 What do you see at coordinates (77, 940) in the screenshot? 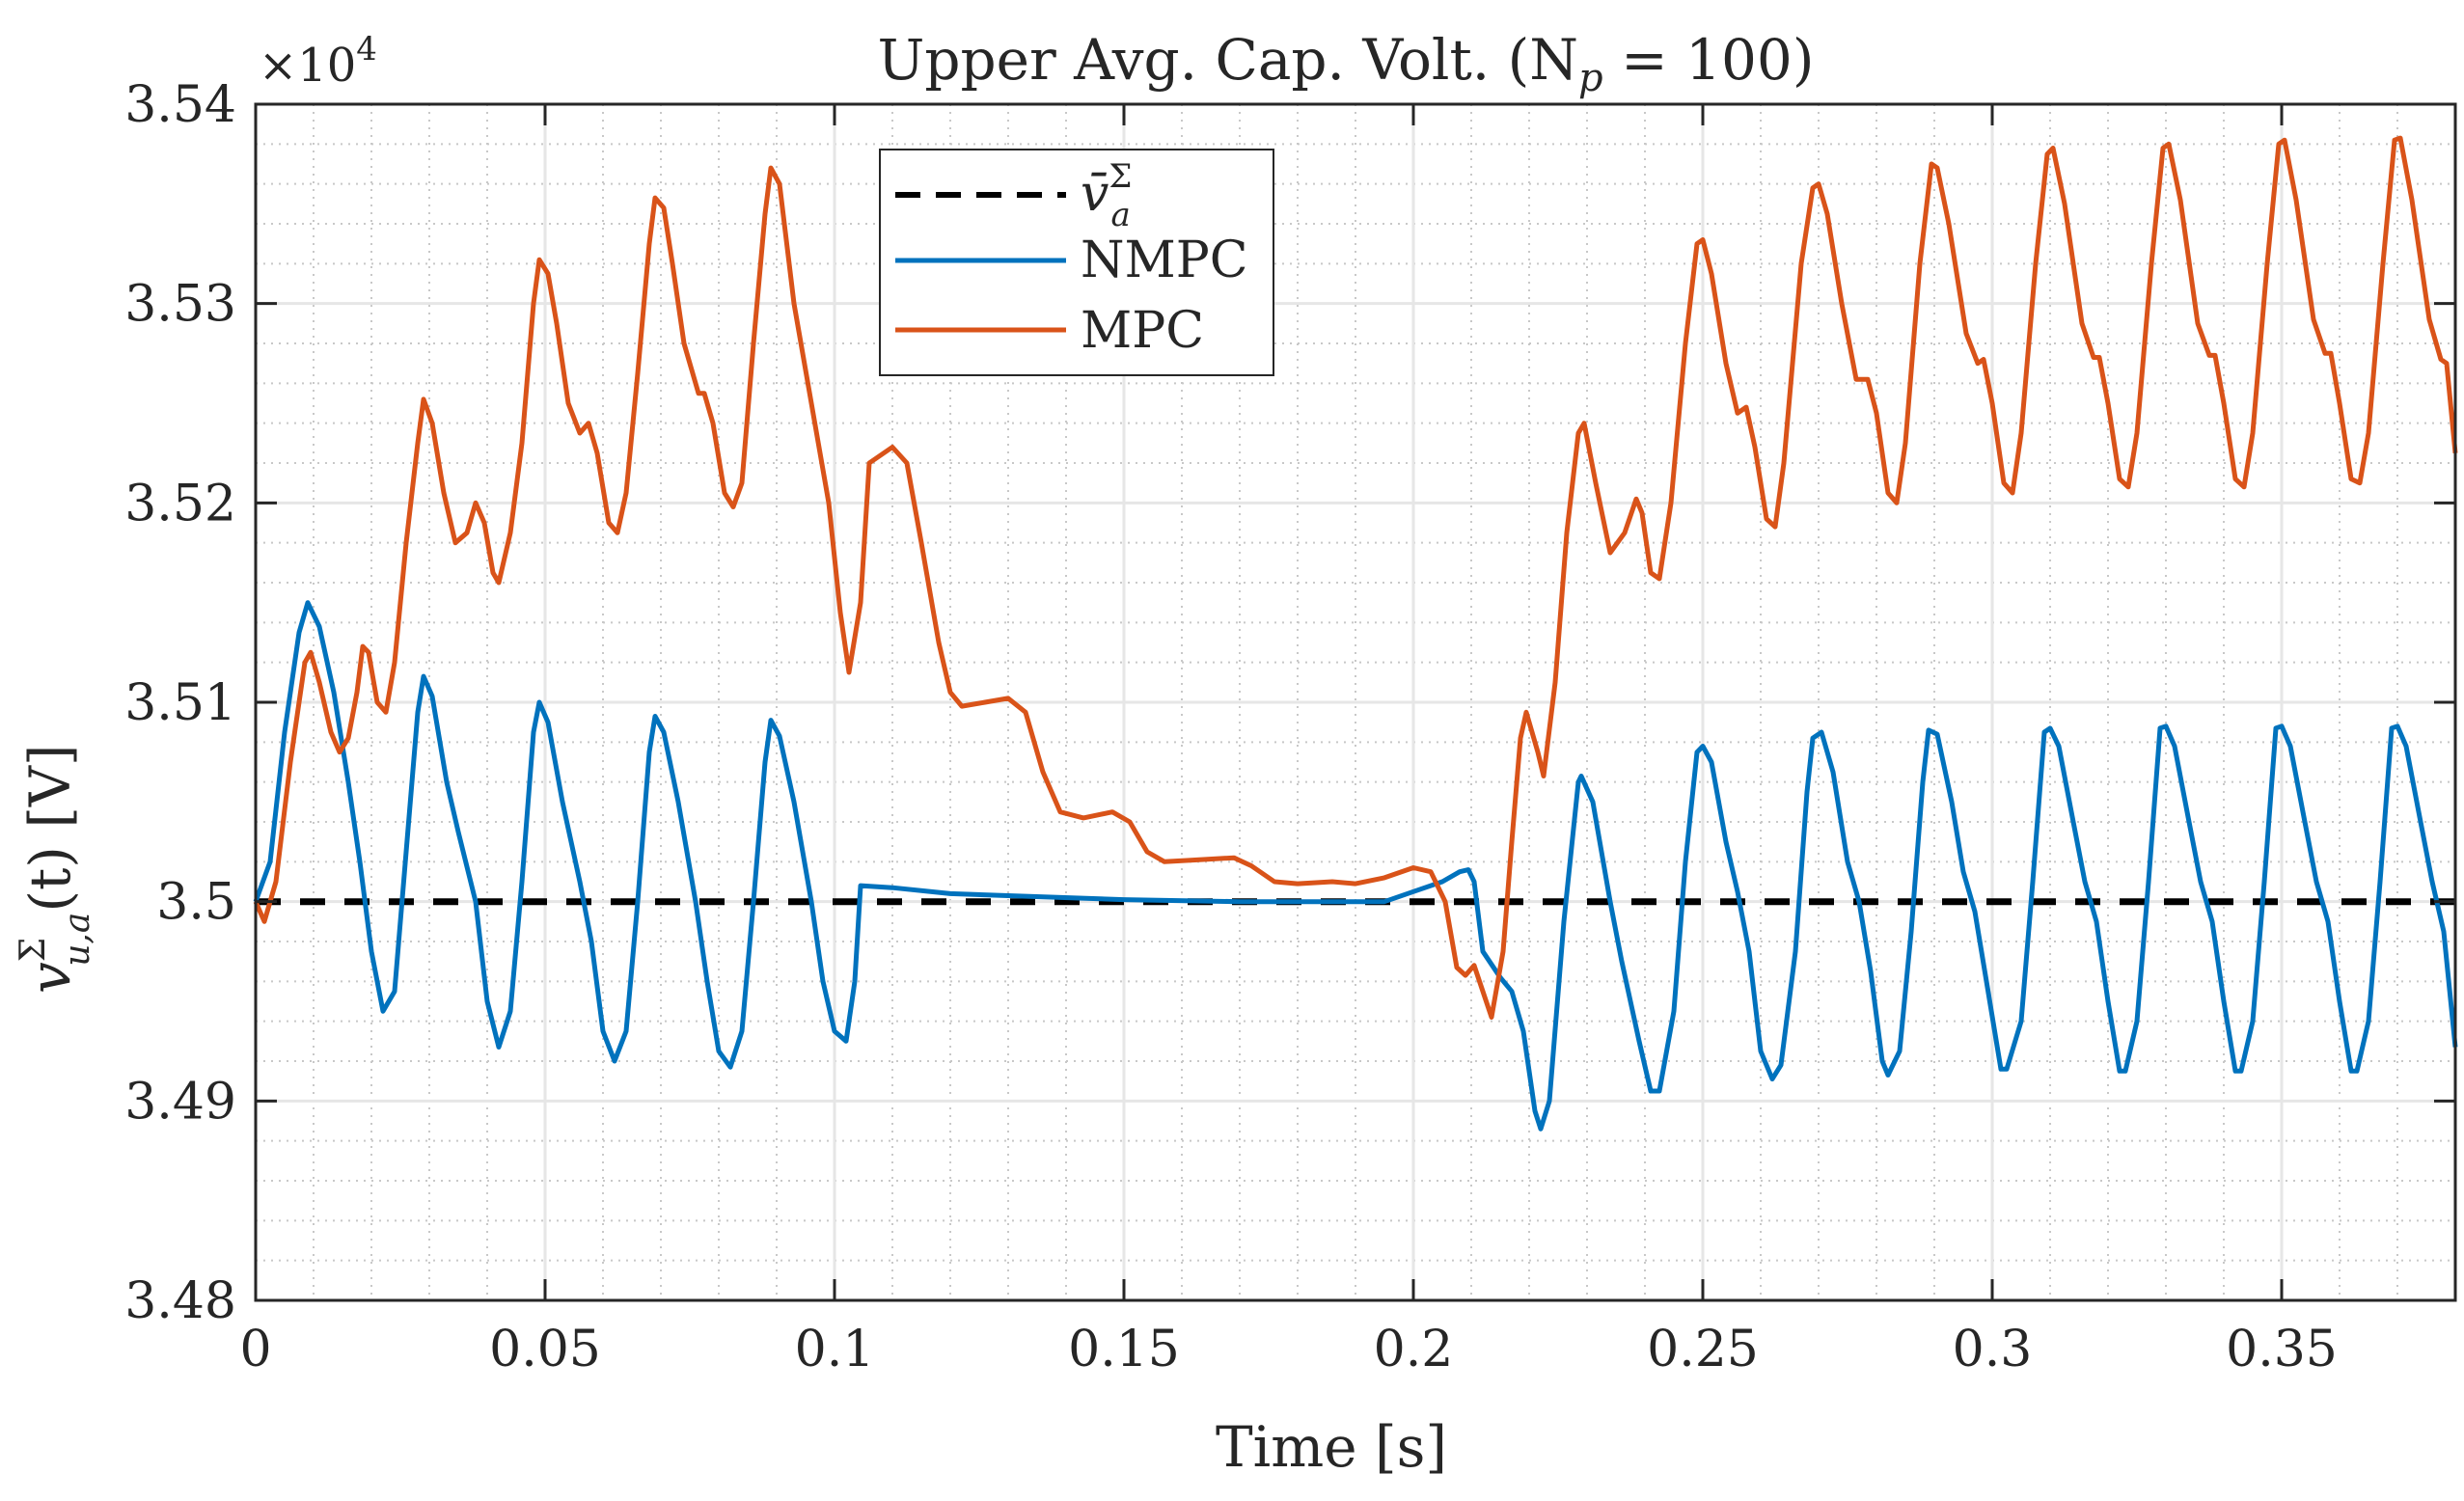
I see `y-axis-label-subscript: u,a` at bounding box center [77, 940].